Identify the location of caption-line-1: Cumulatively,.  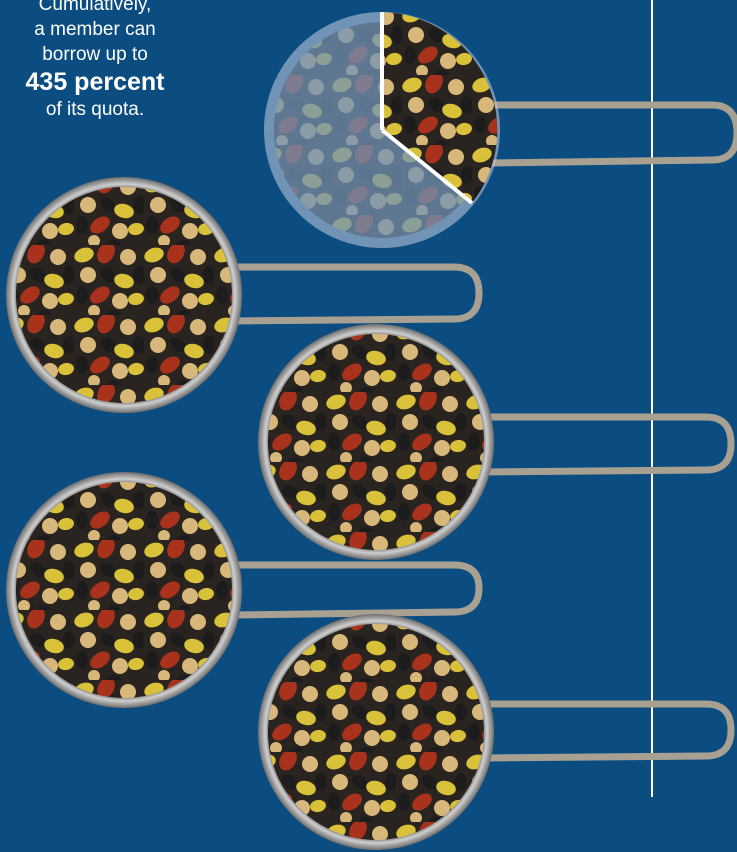
(95, 7).